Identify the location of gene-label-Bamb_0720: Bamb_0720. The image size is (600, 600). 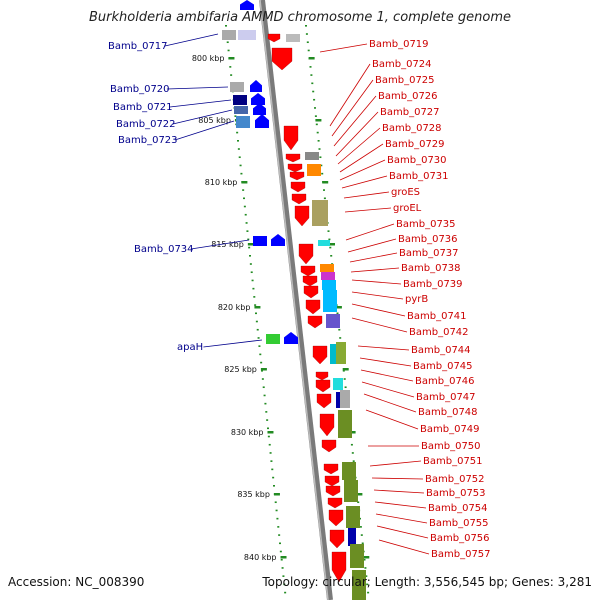
(140, 89).